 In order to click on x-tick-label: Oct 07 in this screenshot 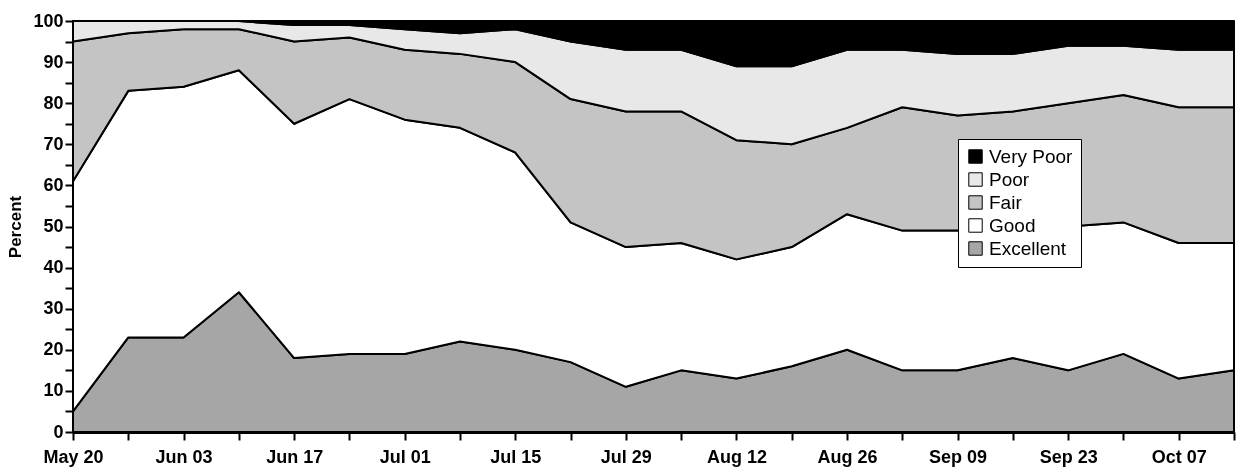, I will do `click(1179, 456)`.